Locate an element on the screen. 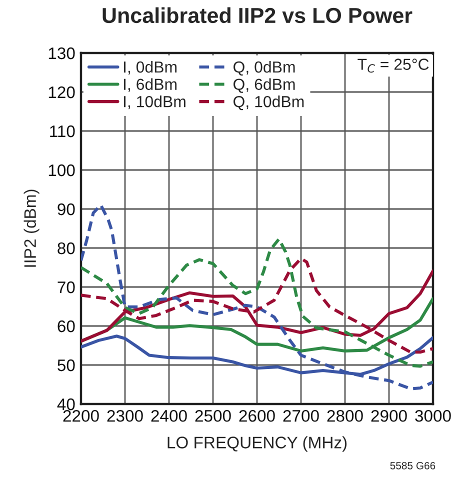 This screenshot has height=486, width=469. y-tick-label: 40 is located at coordinates (66, 404).